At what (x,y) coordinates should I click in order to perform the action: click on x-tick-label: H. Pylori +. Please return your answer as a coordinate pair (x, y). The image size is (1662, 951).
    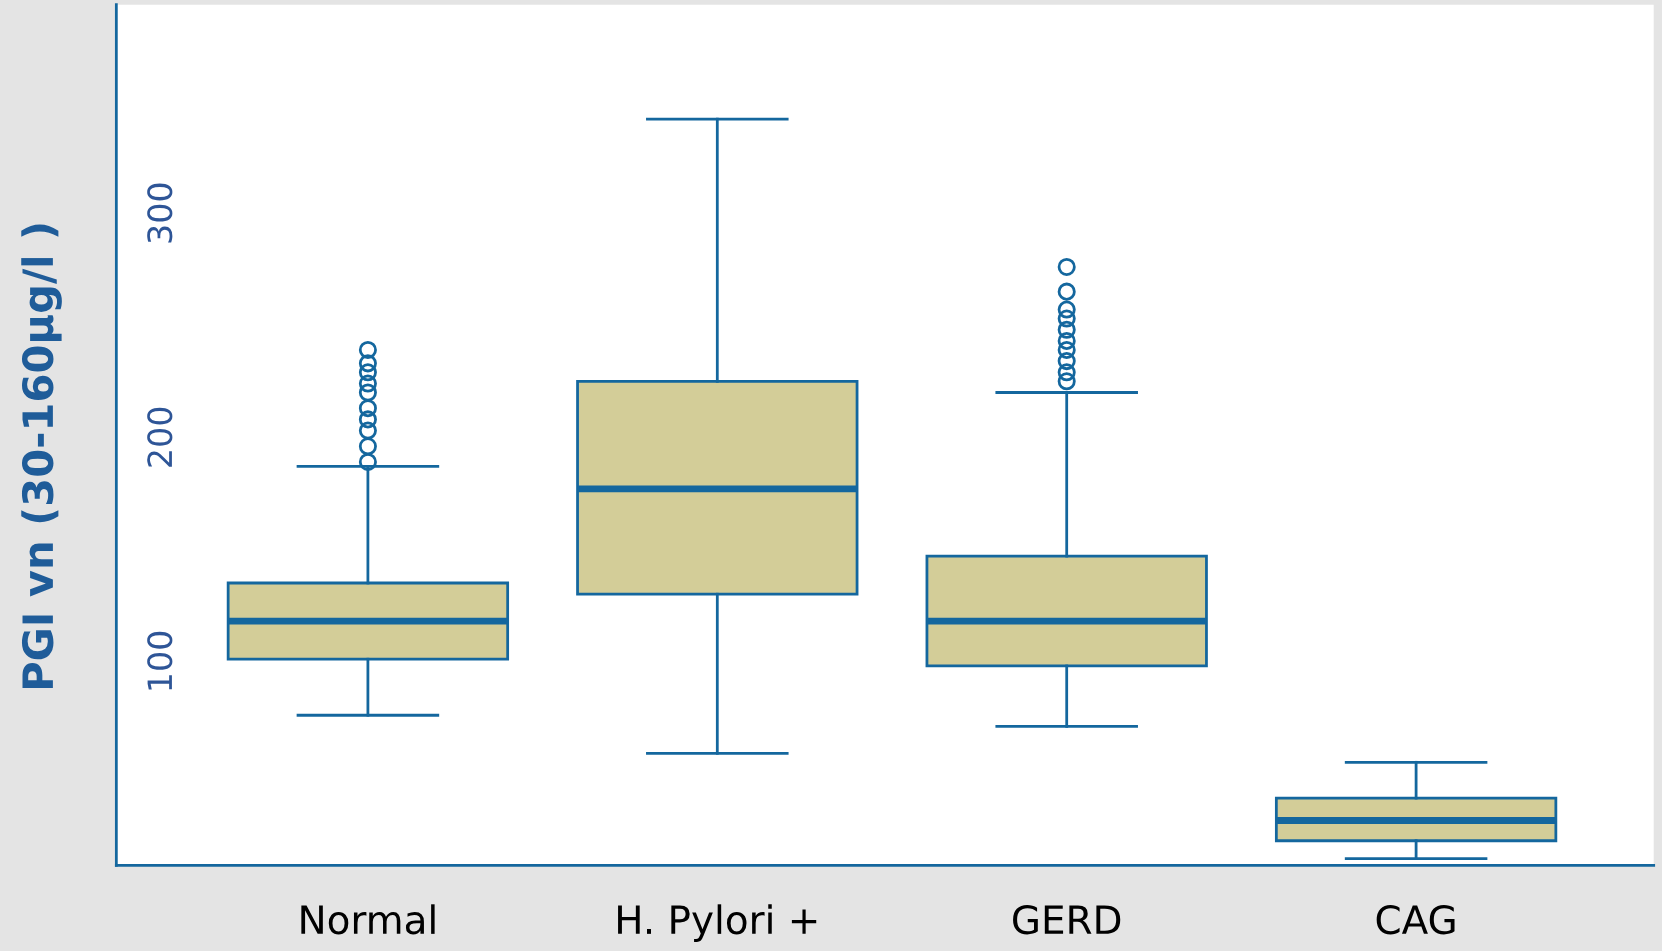
    Looking at the image, I should click on (717, 923).